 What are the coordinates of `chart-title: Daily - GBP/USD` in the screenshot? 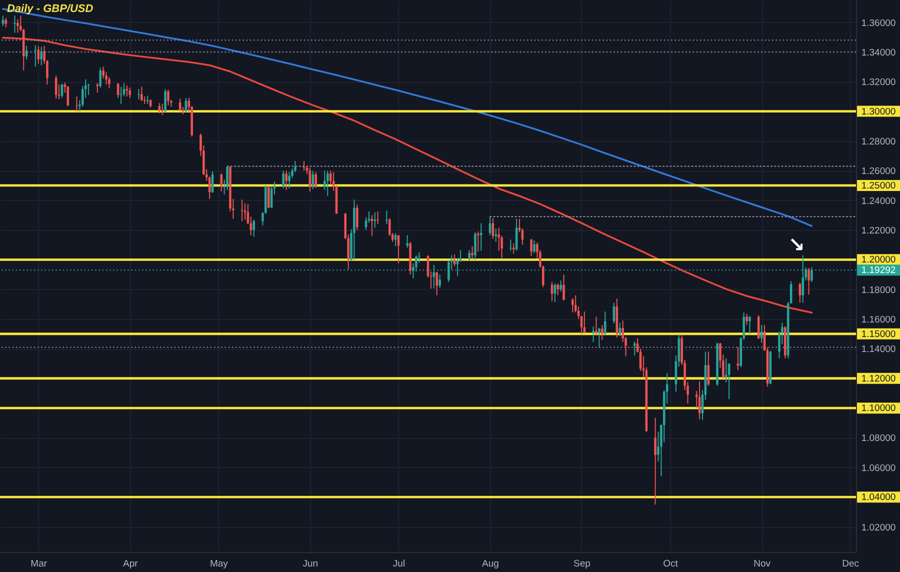 It's located at (50, 9).